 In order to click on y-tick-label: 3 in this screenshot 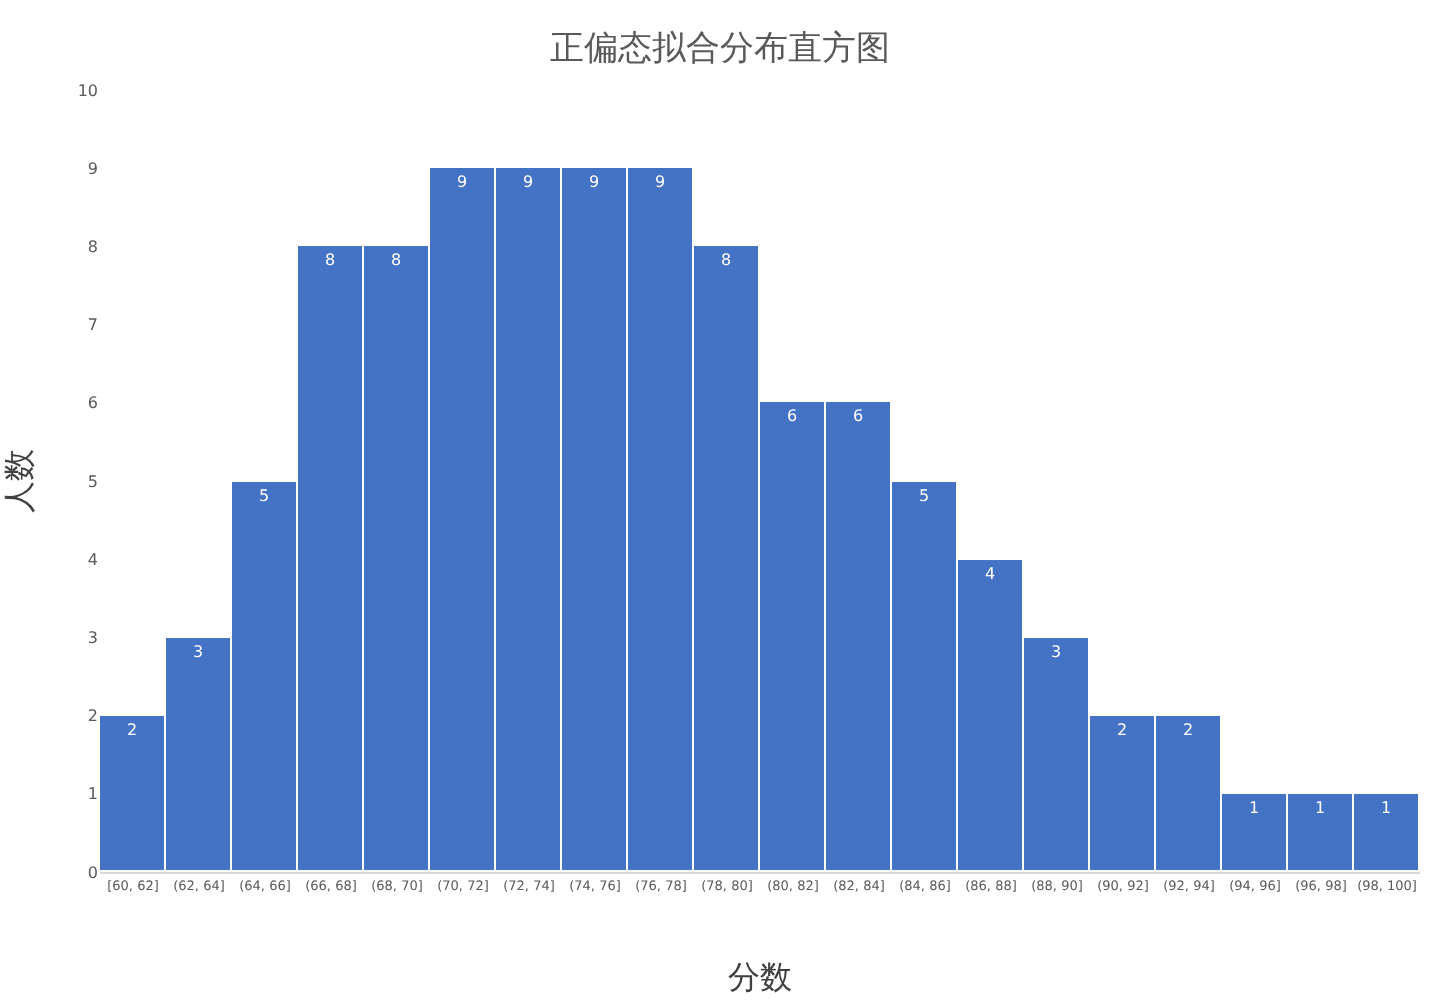, I will do `click(92, 638)`.